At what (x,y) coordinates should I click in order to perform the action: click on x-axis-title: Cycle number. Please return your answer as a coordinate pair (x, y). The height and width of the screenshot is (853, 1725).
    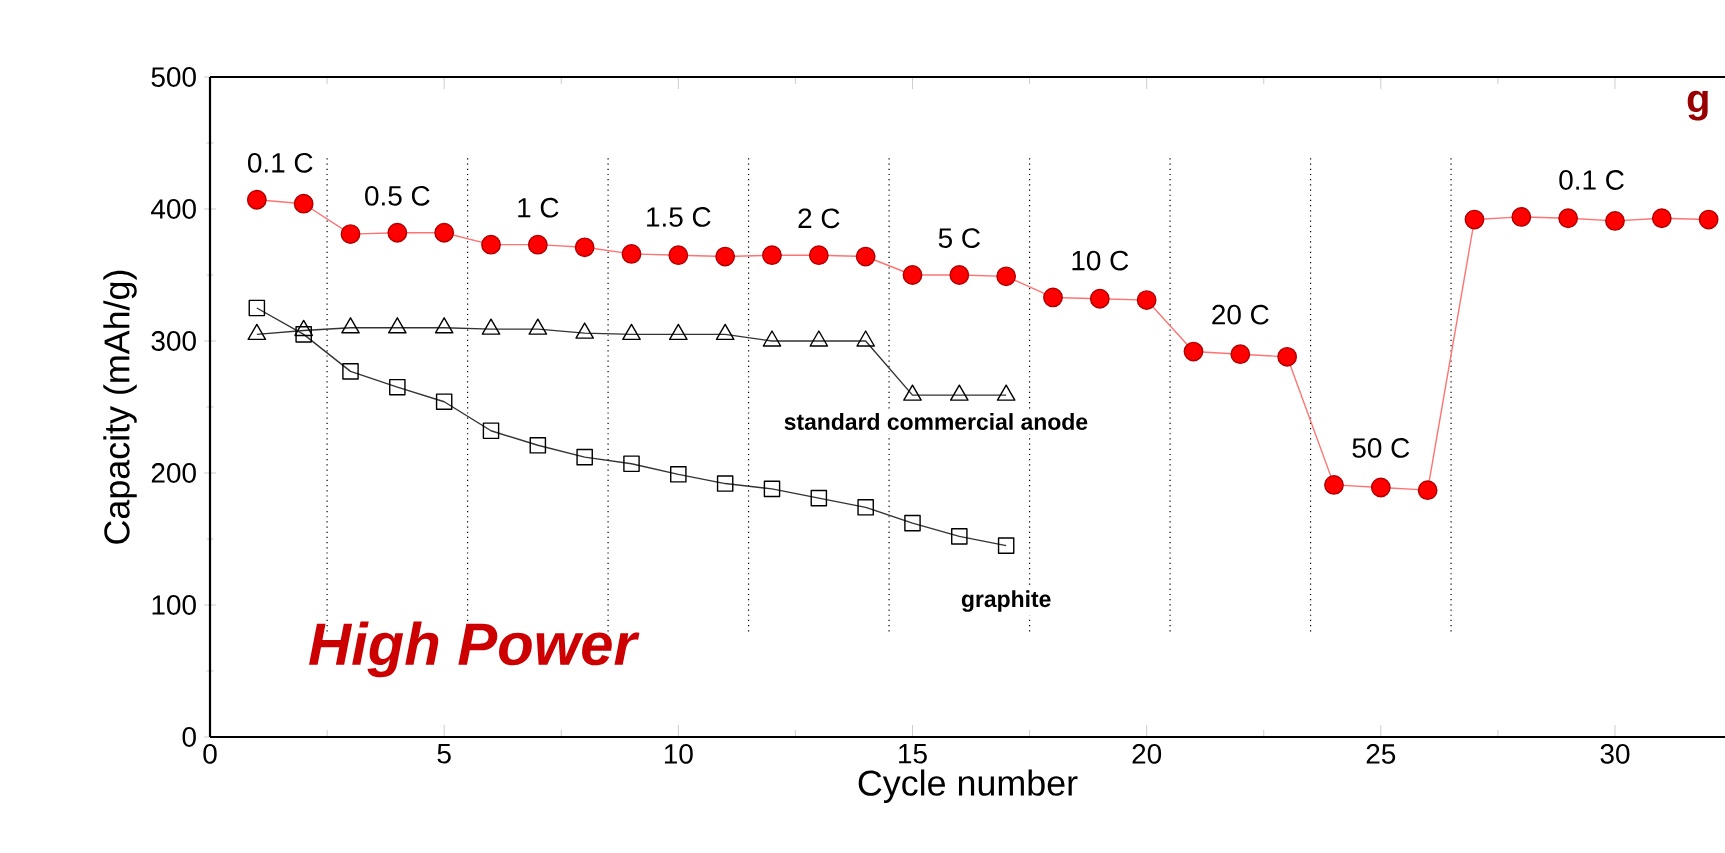
    Looking at the image, I should click on (968, 786).